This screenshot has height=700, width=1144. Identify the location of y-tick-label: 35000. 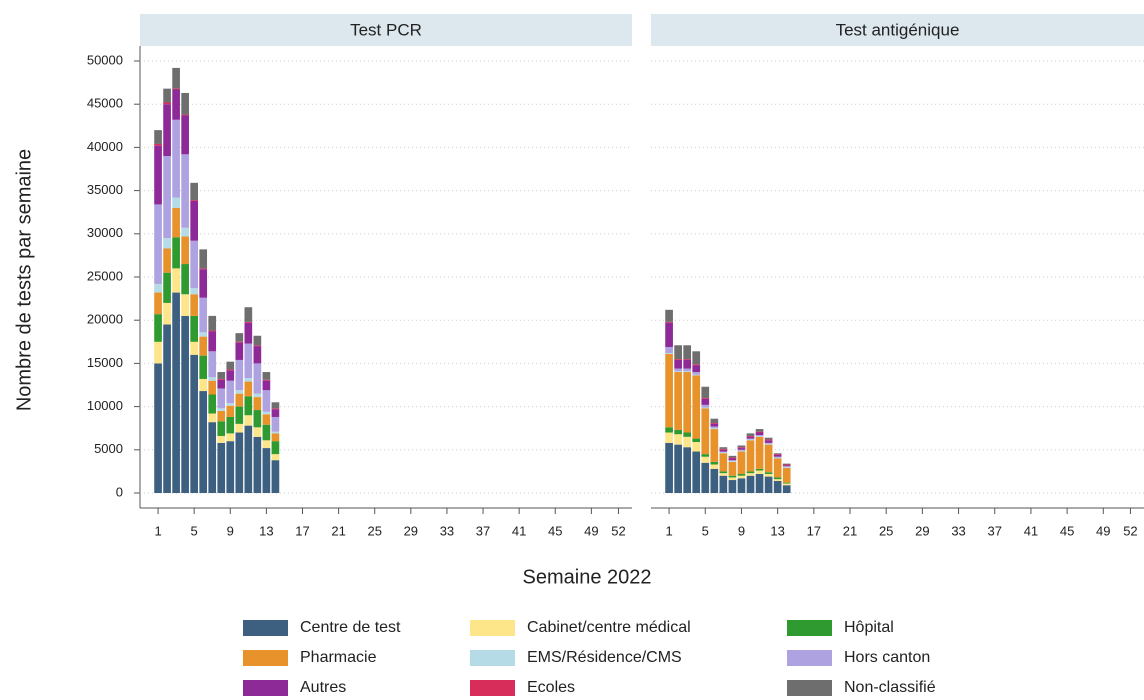
(105, 189).